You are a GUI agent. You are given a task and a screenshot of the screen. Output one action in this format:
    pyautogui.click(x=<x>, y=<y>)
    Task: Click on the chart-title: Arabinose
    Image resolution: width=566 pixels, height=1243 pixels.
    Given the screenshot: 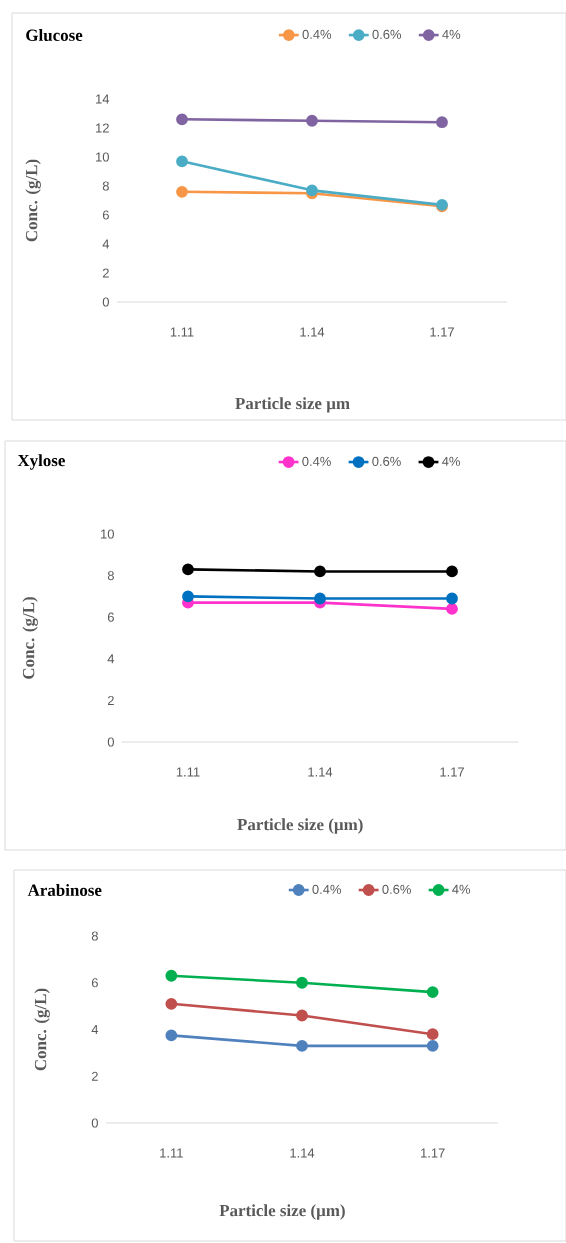 What is the action you would take?
    pyautogui.click(x=64, y=890)
    